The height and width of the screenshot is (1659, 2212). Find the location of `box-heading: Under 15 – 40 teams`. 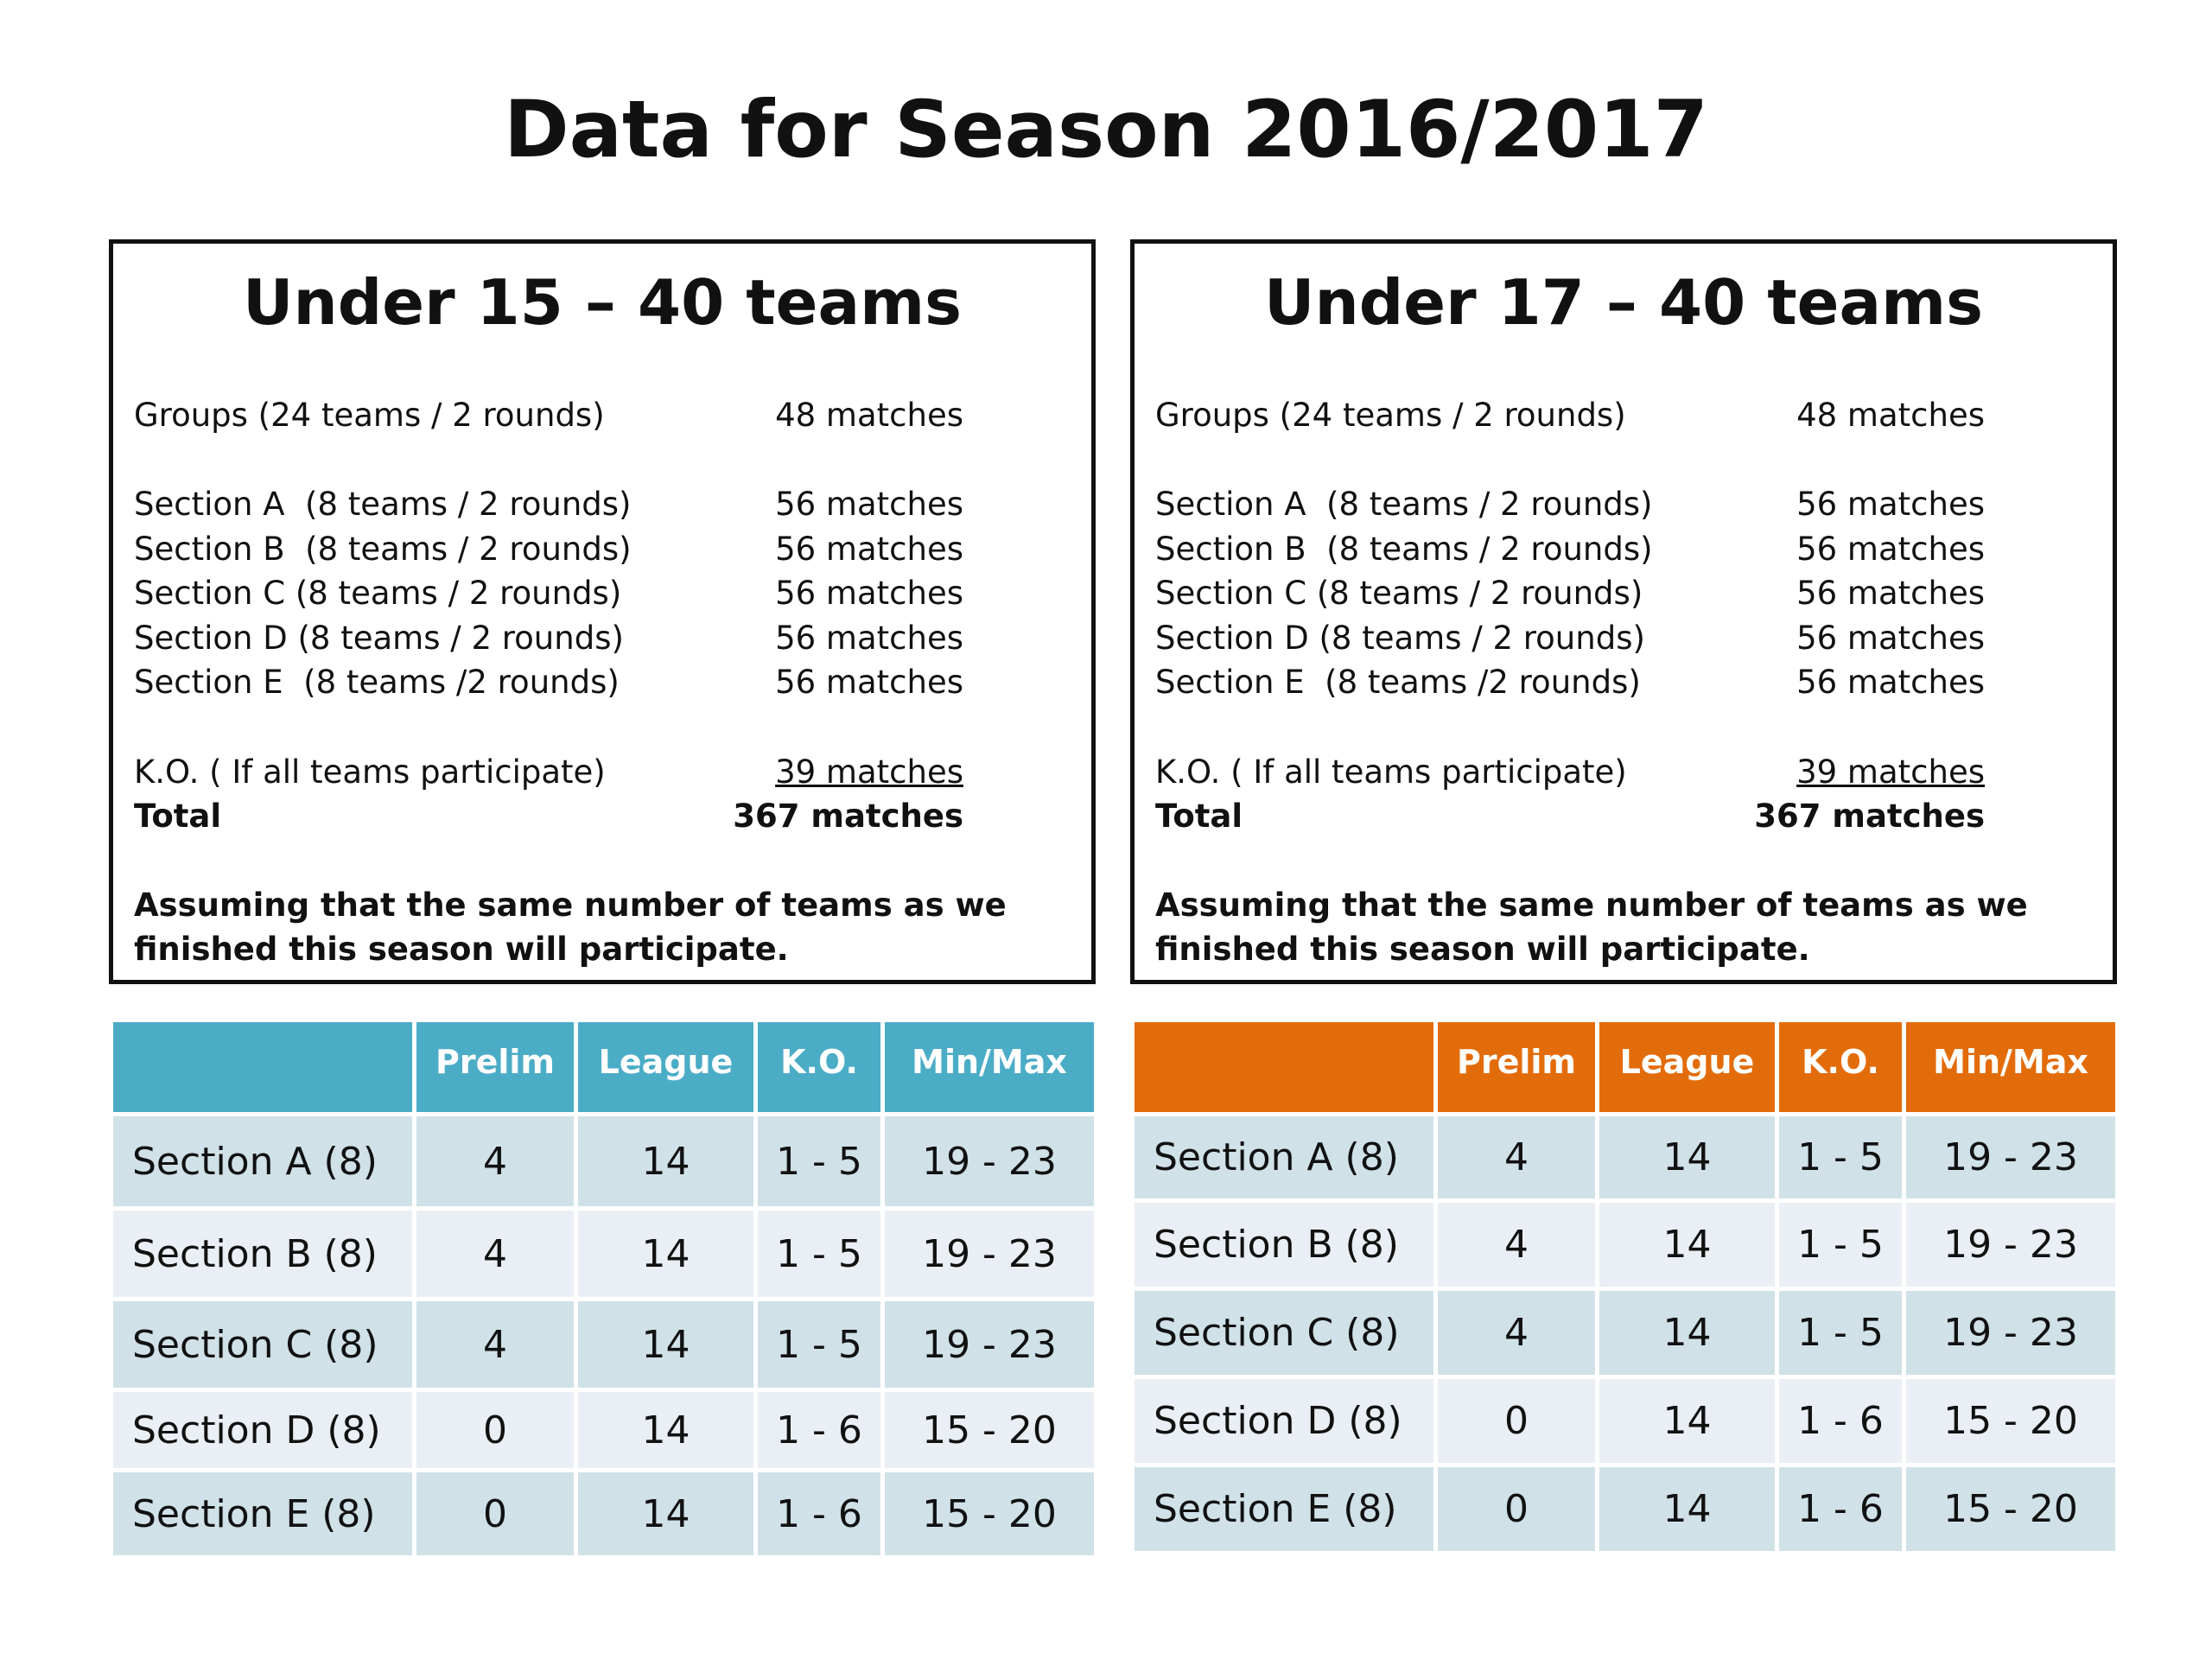

box-heading: Under 15 – 40 teams is located at coordinates (602, 302).